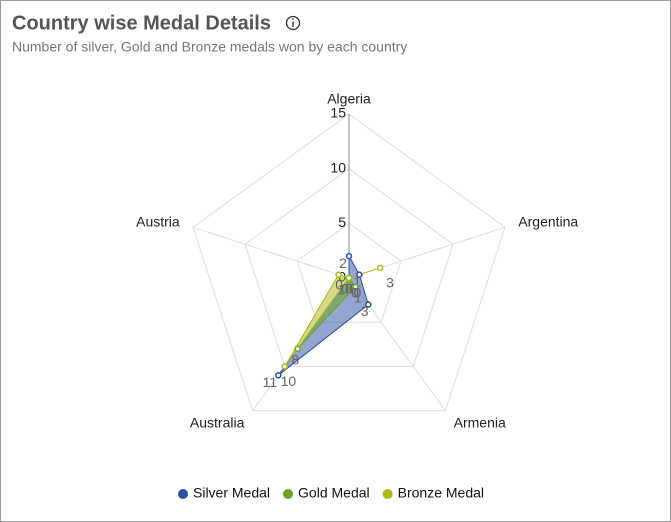 This screenshot has height=522, width=671. Describe the element at coordinates (271, 252) in the screenshot. I see `spoke` at that location.